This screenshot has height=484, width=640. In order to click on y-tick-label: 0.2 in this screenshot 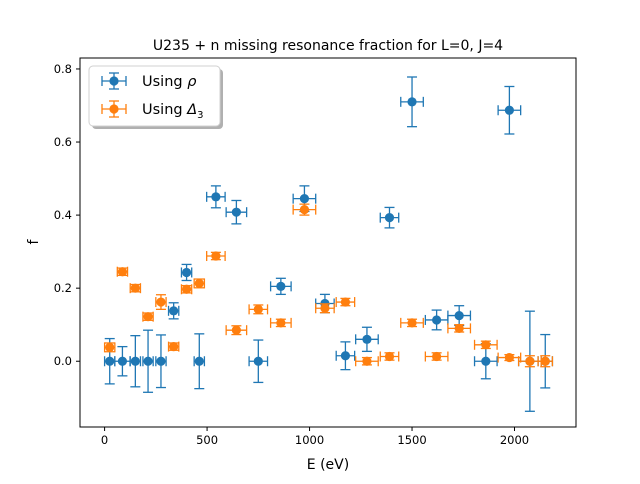, I will do `click(63, 288)`.